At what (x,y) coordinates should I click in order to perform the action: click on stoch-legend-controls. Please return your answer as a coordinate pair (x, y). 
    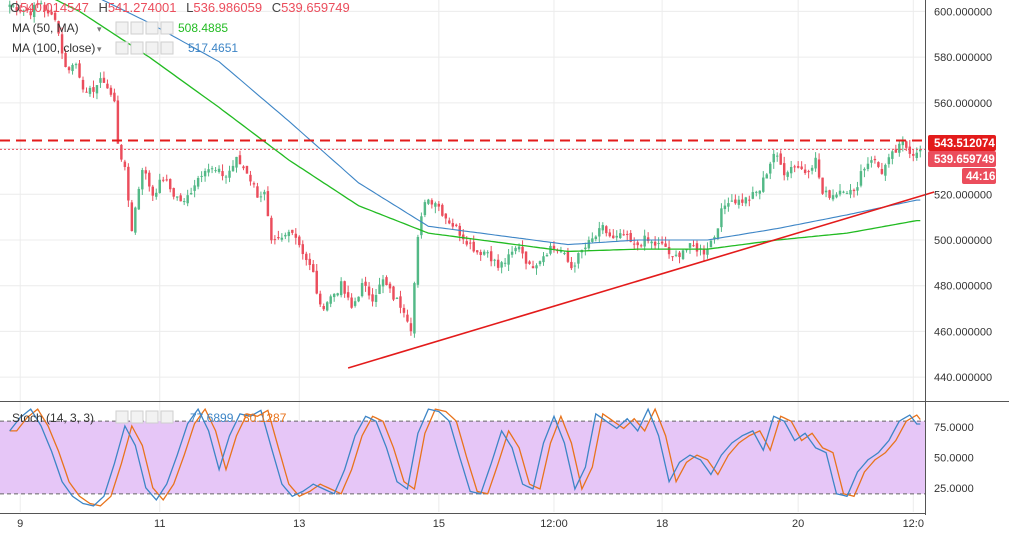
    Looking at the image, I should click on (144, 417).